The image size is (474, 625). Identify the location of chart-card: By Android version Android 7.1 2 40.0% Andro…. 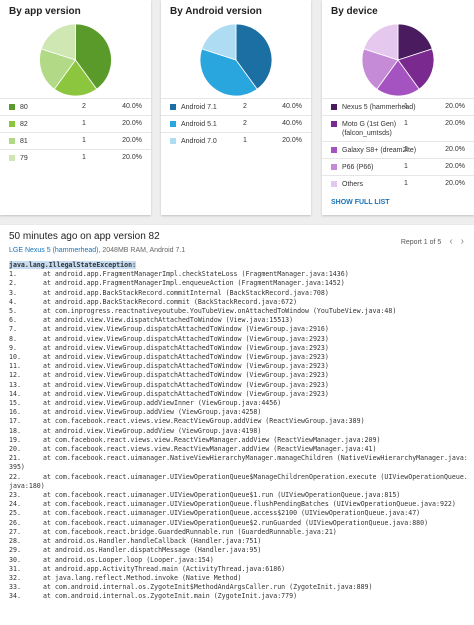
(236, 107).